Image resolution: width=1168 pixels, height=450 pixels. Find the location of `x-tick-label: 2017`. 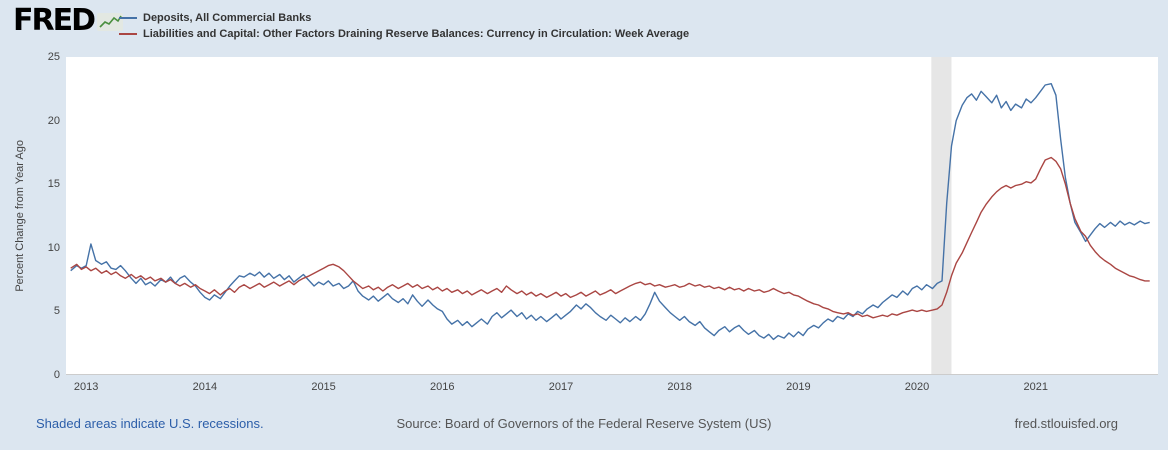

x-tick-label: 2017 is located at coordinates (561, 387).